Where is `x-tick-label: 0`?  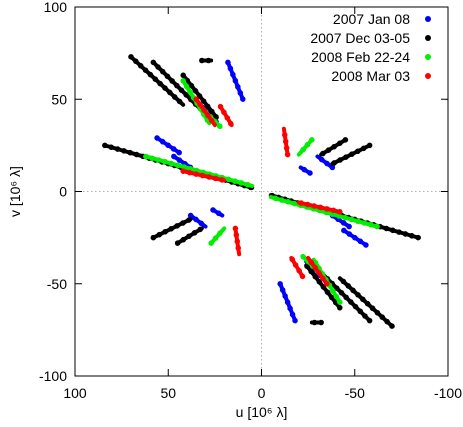
x-tick-label: 0 is located at coordinates (262, 393).